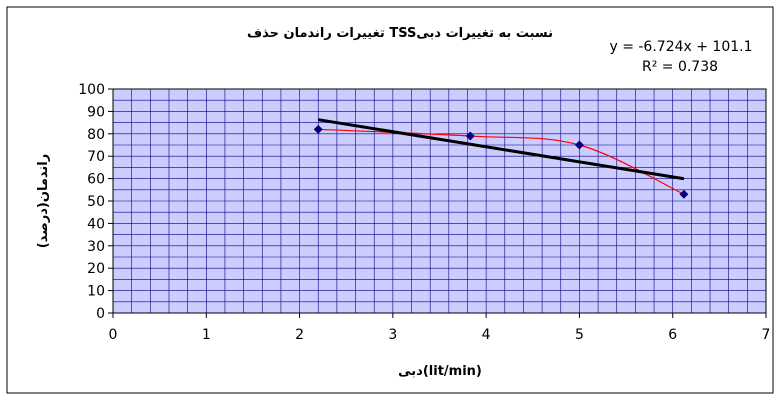  Describe the element at coordinates (96, 292) in the screenshot. I see `y-tick-label: 10` at that location.